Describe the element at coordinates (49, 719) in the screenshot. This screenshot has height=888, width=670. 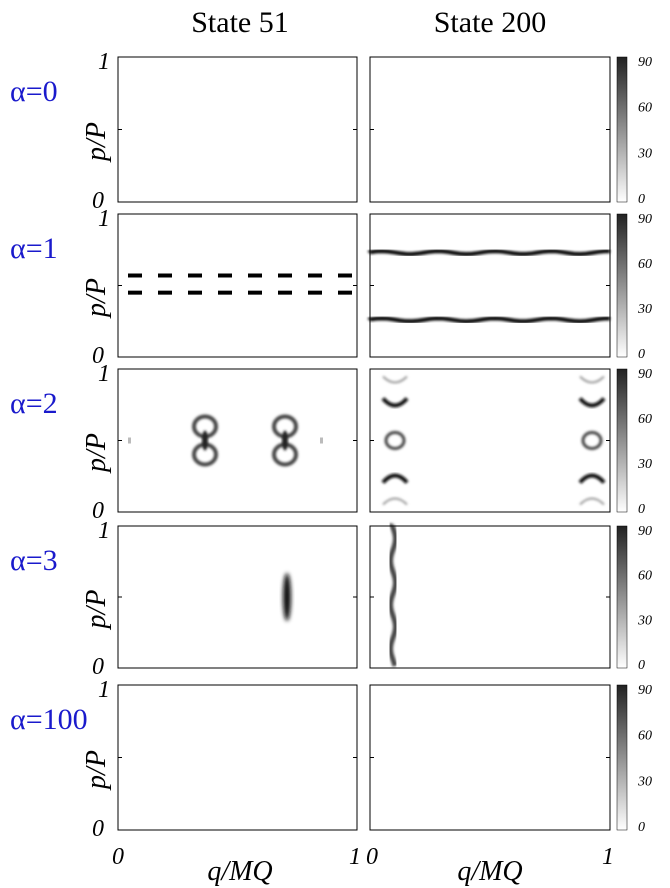
I see `row-label: α=100` at that location.